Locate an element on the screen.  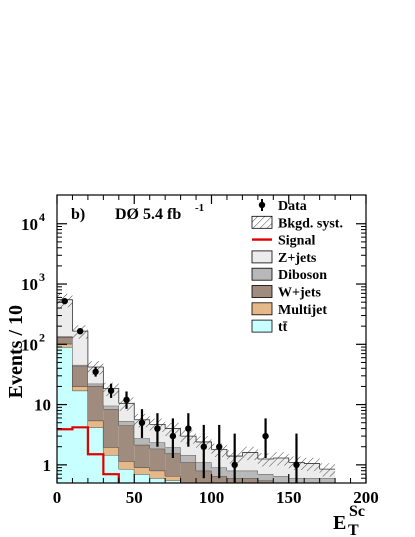
legend-entry-3: Signal is located at coordinates (283, 241).